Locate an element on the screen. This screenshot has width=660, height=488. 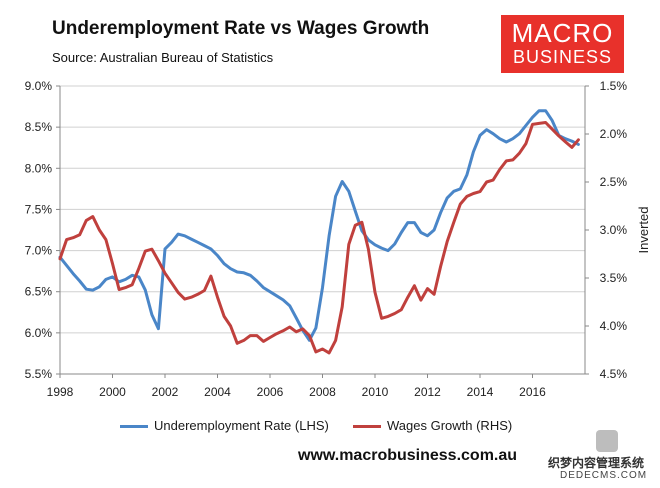
x-tick-label-1: 2000 is located at coordinates (112, 392).